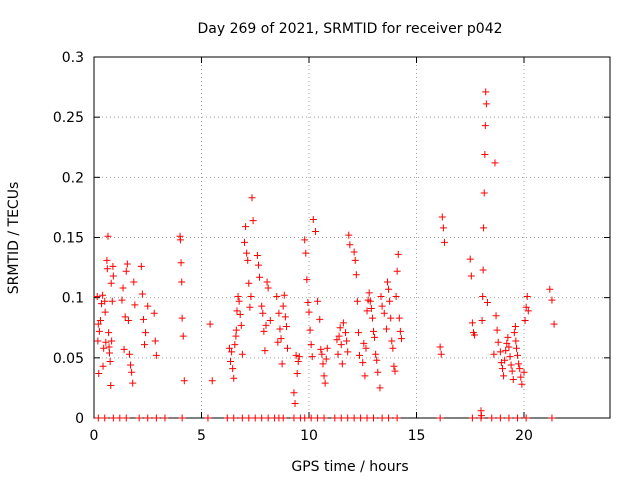 Image resolution: width=640 pixels, height=480 pixels. What do you see at coordinates (73, 178) in the screenshot?
I see `y-tick-label: 0.2` at bounding box center [73, 178].